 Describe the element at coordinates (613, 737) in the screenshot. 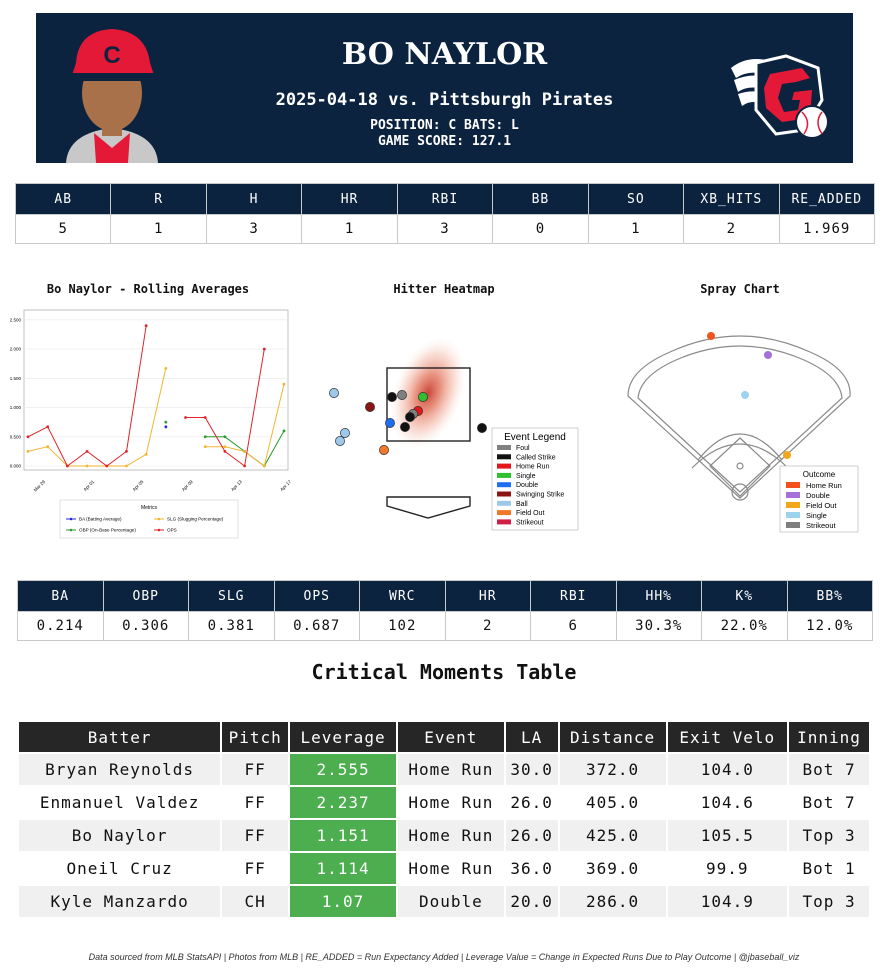

I see `critical-header: Distance` at that location.